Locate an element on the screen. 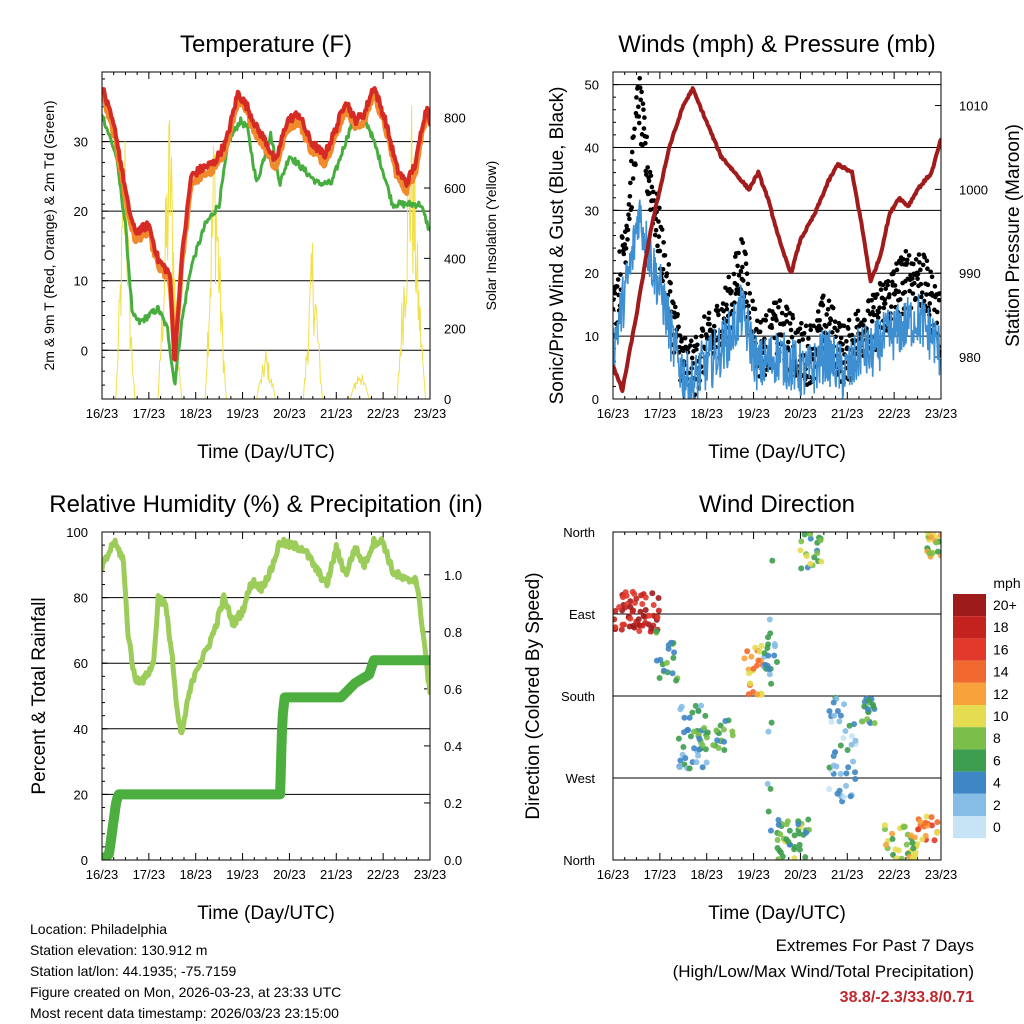 The width and height of the screenshot is (1024, 1024). humidity-y2tick-label: 0.2 is located at coordinates (453, 803).